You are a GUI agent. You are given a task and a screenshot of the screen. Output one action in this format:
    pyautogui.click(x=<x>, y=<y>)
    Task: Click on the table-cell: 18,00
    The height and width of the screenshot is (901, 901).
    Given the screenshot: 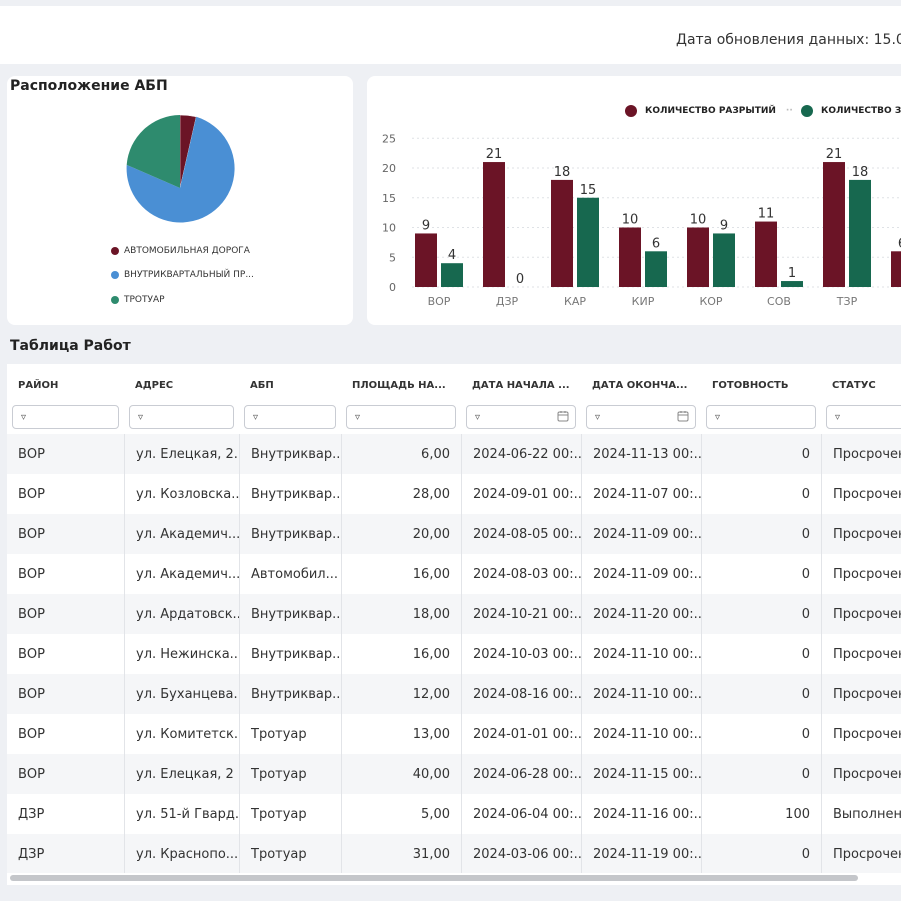 What is the action you would take?
    pyautogui.click(x=401, y=614)
    